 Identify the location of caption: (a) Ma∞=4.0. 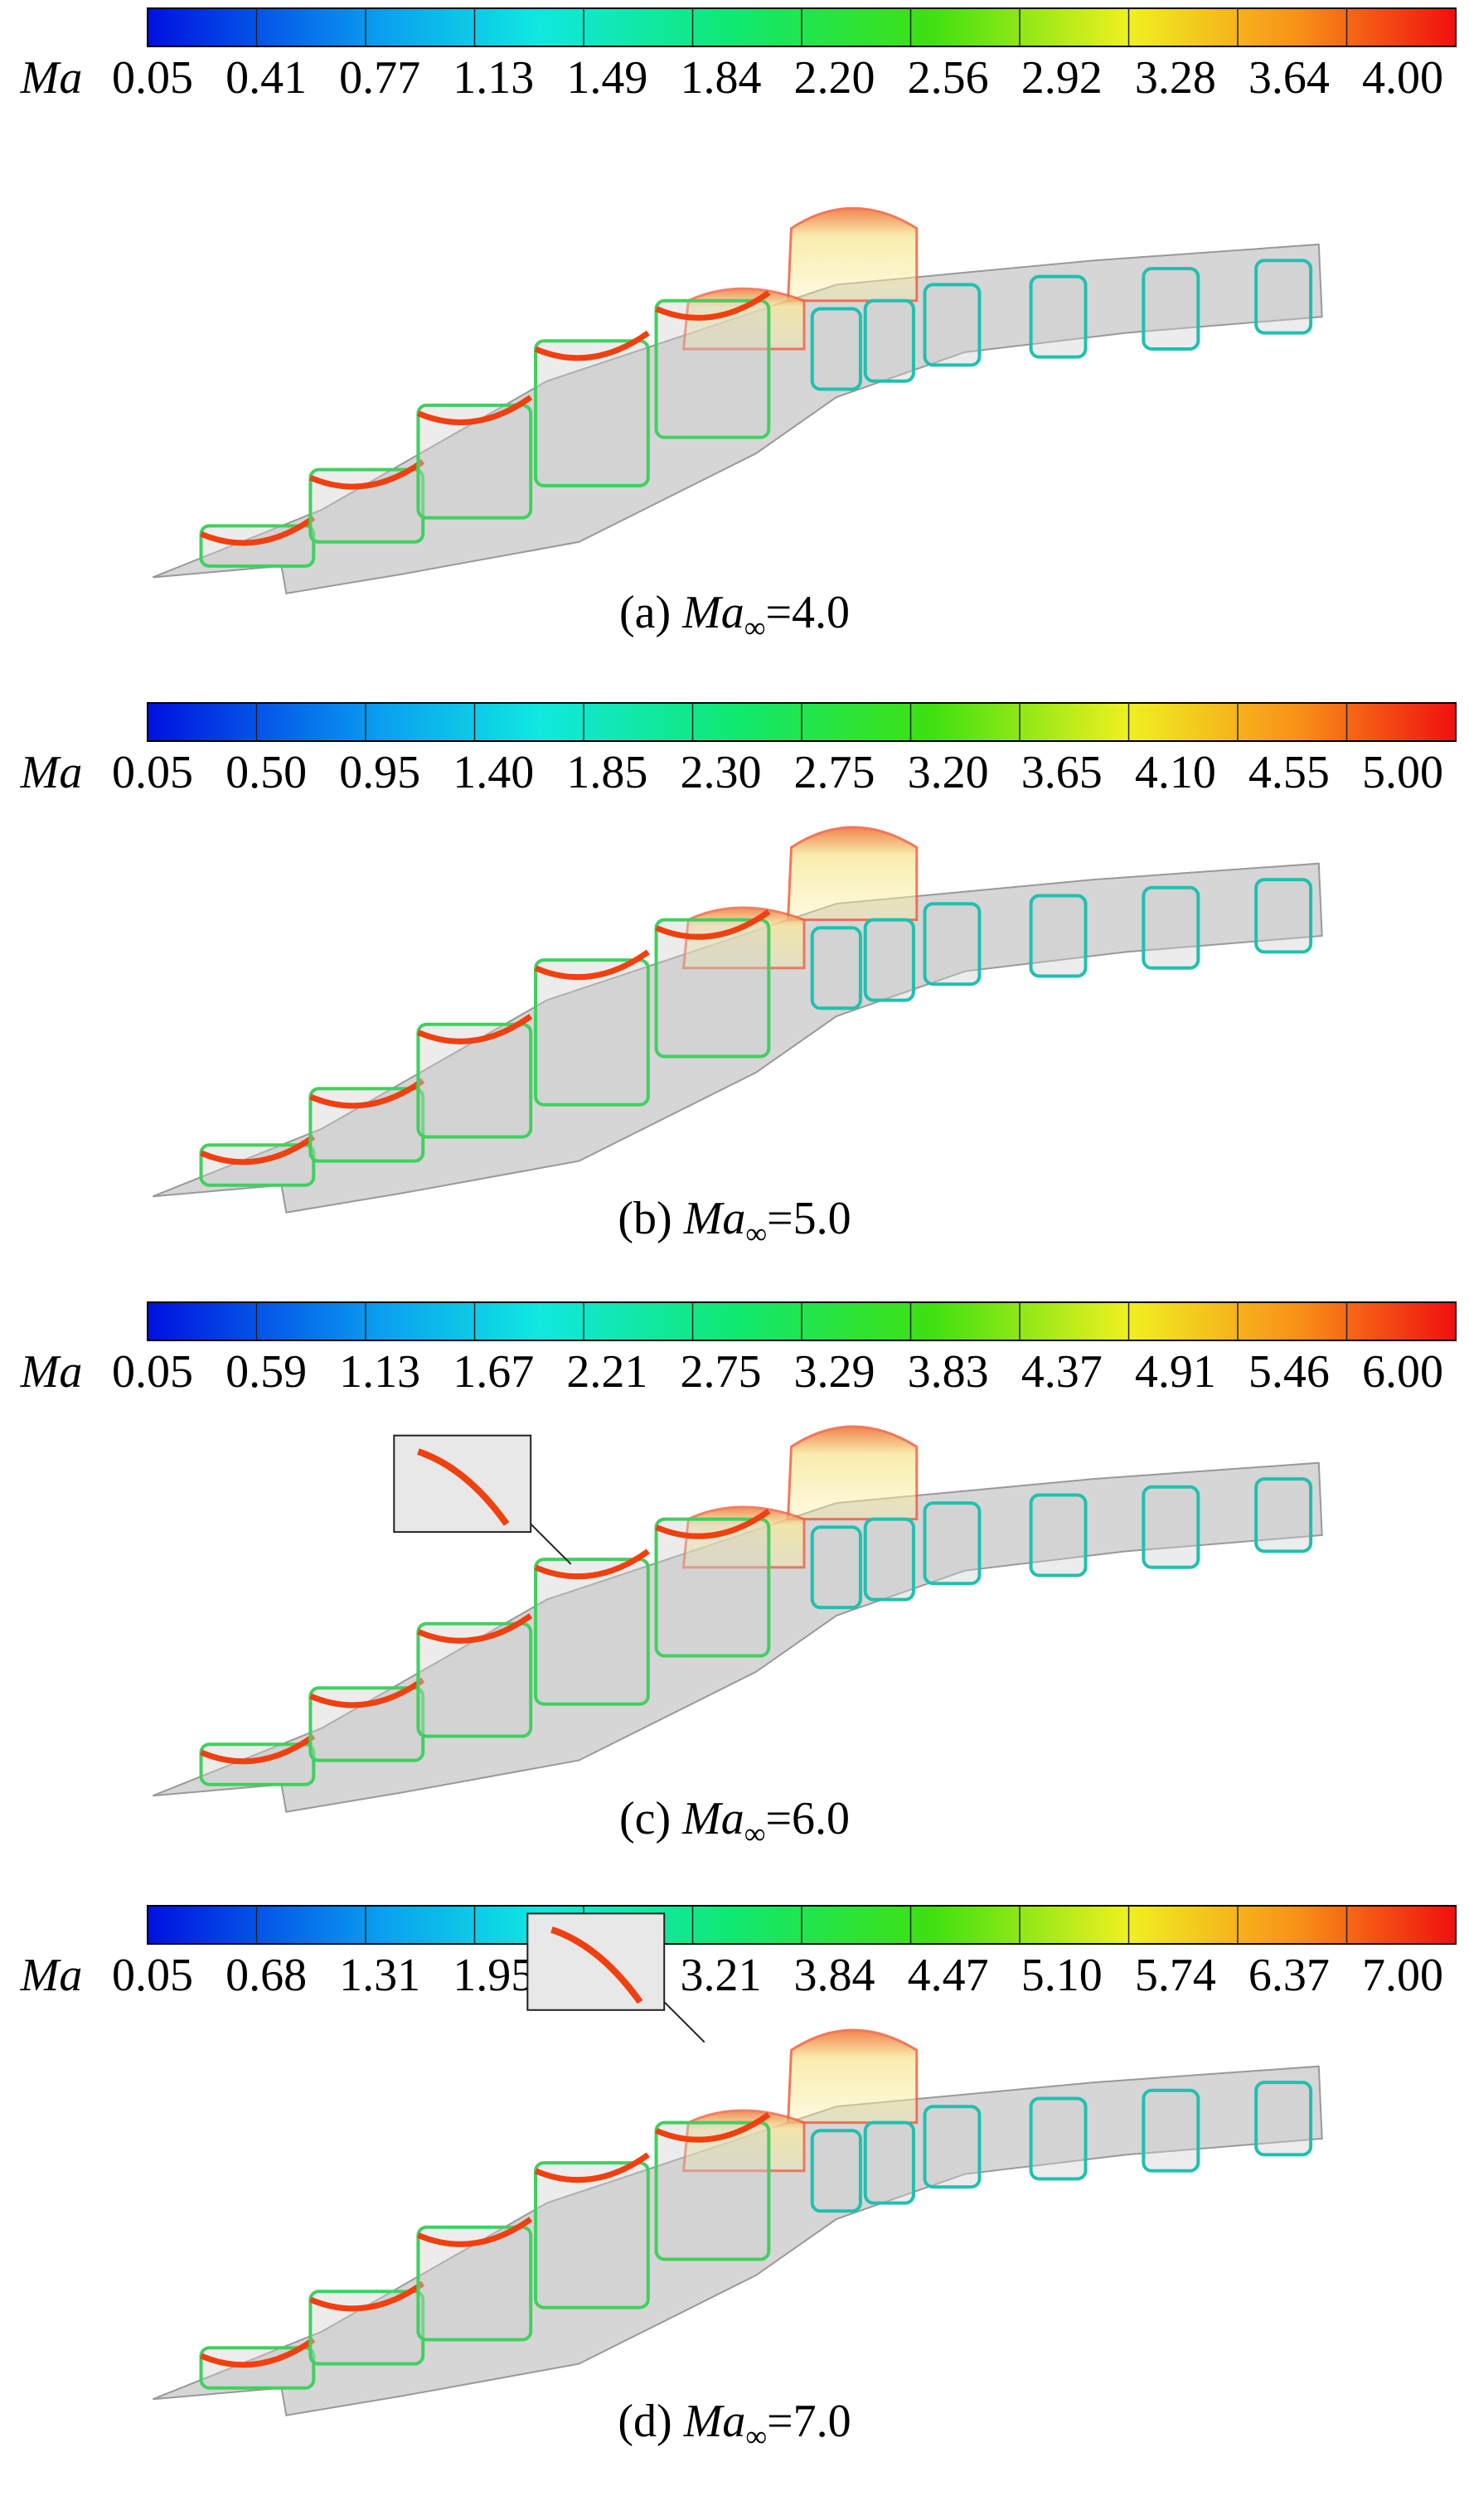
(734, 615).